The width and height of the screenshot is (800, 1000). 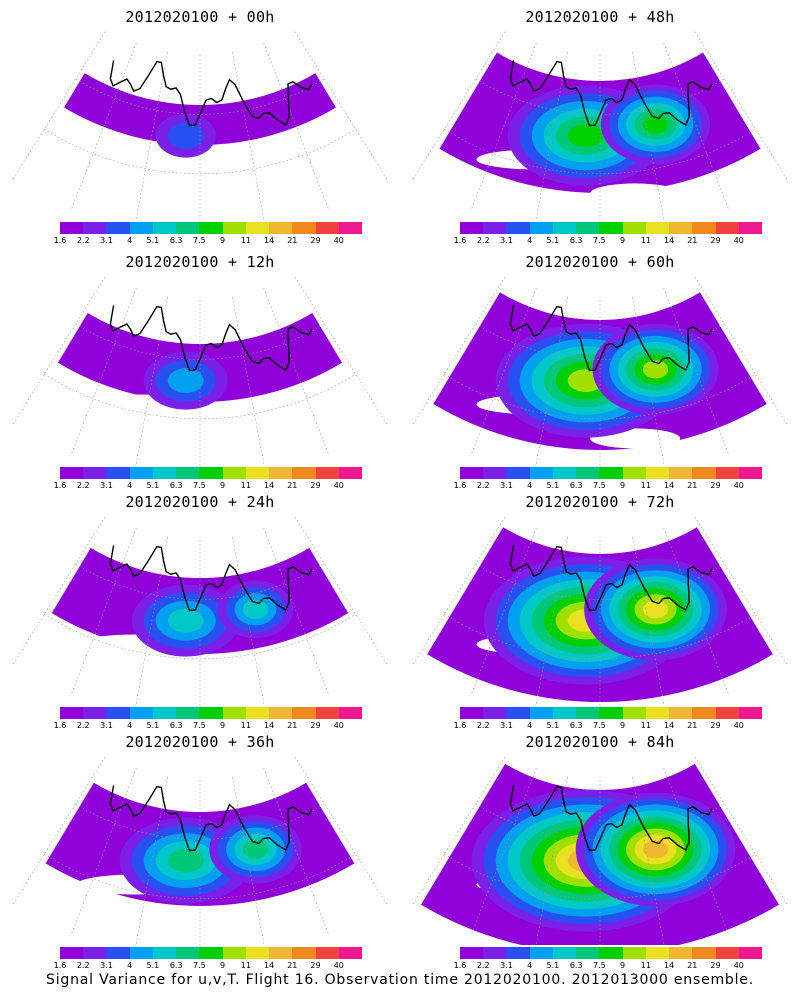 What do you see at coordinates (600, 502) in the screenshot?
I see `panel-title: 2012020100 + 72h` at bounding box center [600, 502].